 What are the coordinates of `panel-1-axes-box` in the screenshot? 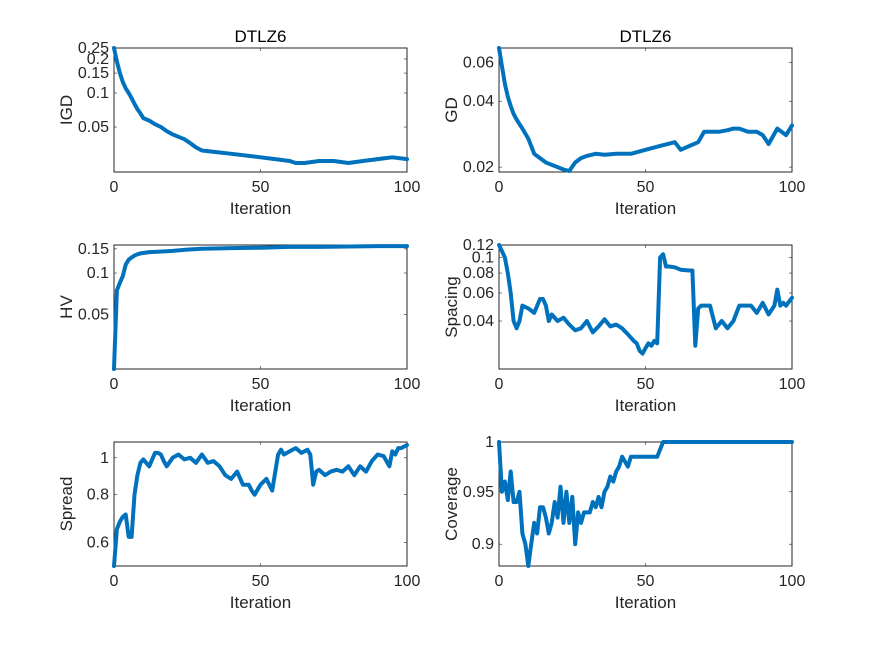 It's located at (260, 110).